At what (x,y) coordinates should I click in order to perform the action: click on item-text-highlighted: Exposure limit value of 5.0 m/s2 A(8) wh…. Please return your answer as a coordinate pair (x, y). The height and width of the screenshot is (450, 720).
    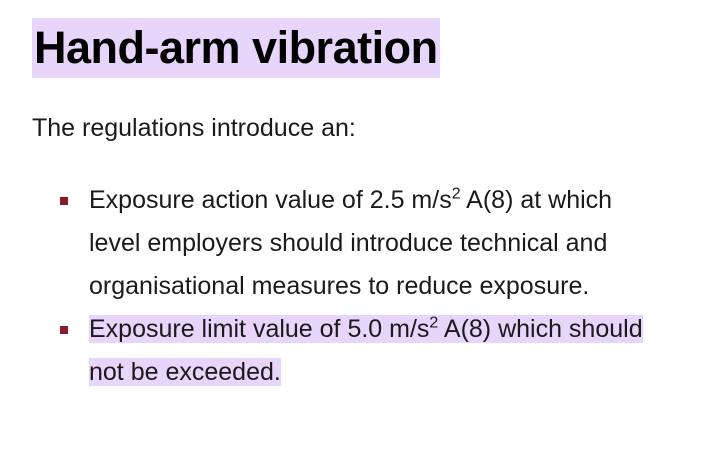
    Looking at the image, I should click on (366, 350).